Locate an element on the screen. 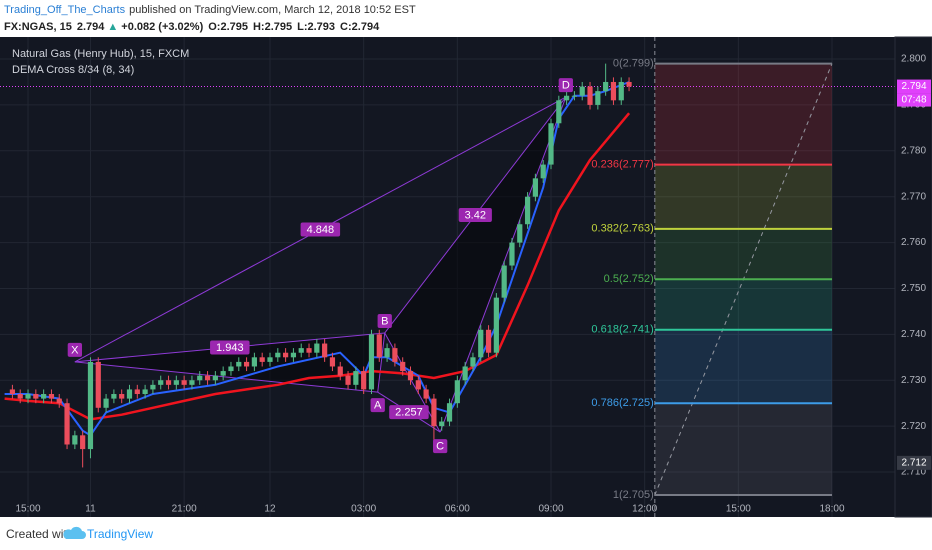 Image resolution: width=932 pixels, height=550 pixels. x-tick-label: 11 is located at coordinates (90, 509).